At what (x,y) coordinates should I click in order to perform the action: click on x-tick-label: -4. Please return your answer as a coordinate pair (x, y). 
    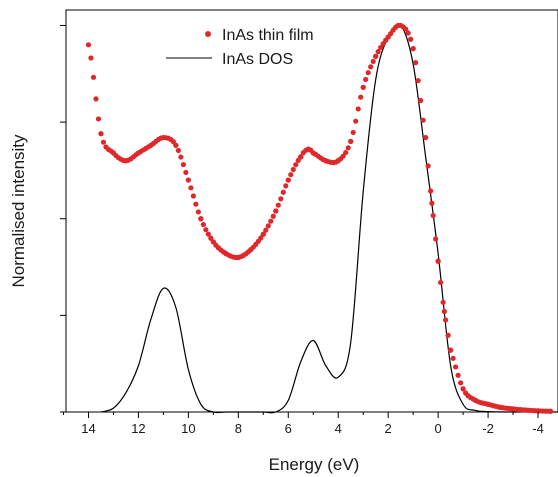
    Looking at the image, I should click on (538, 428).